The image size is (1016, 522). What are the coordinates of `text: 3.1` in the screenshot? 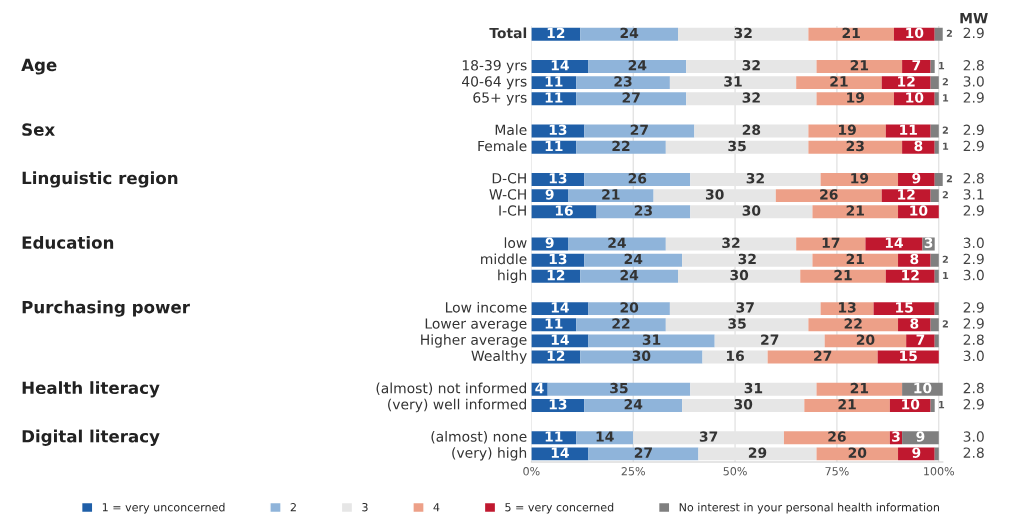 It's located at (973, 194).